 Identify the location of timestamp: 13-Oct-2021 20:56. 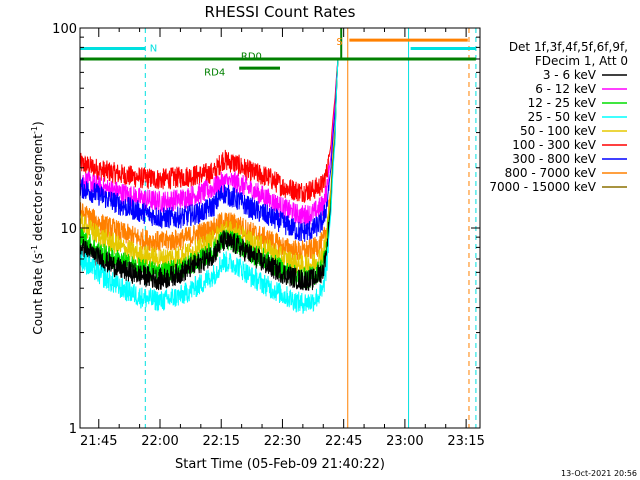
(599, 473).